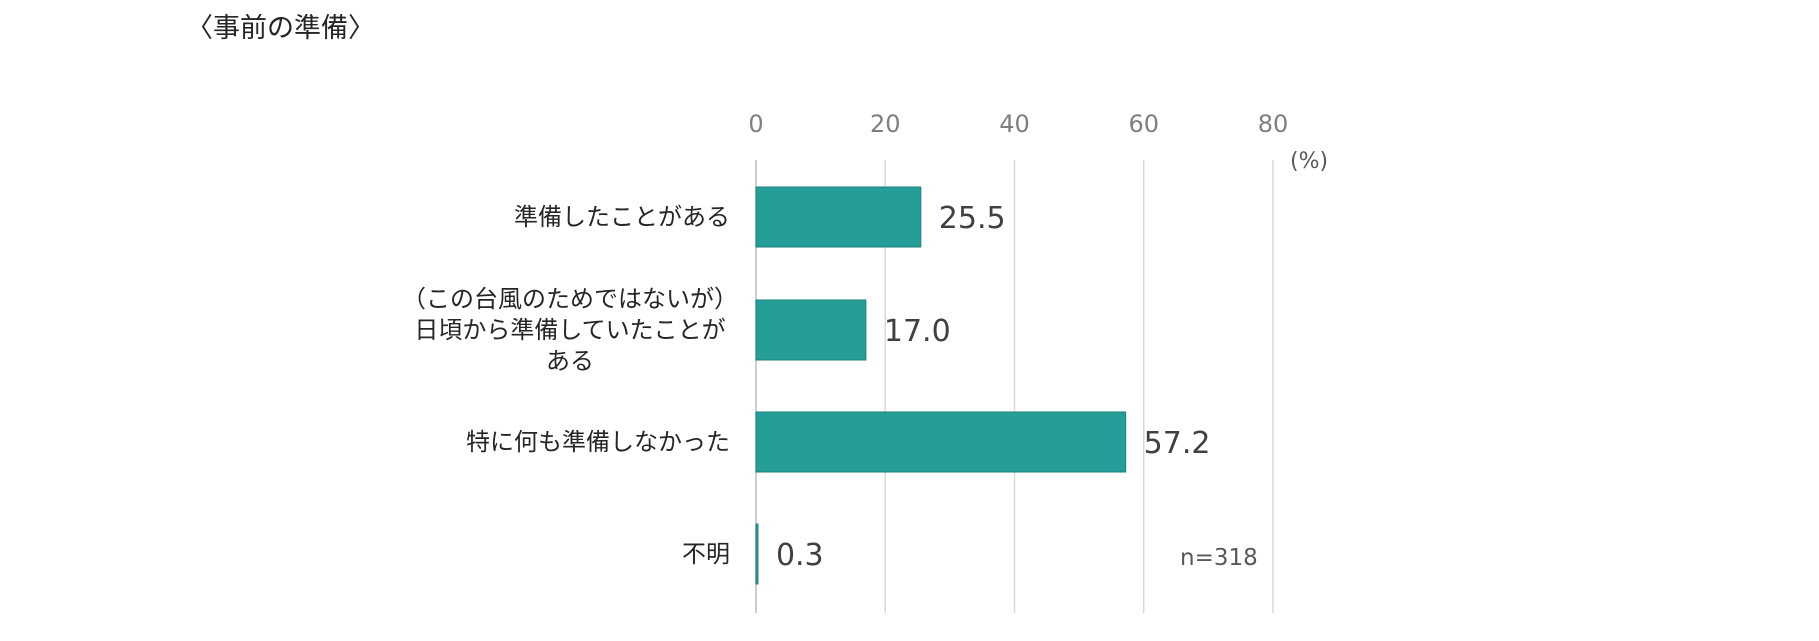 This screenshot has height=641, width=1819. What do you see at coordinates (569, 330) in the screenshot?
I see `category-label: 日頃から準備していたことが` at bounding box center [569, 330].